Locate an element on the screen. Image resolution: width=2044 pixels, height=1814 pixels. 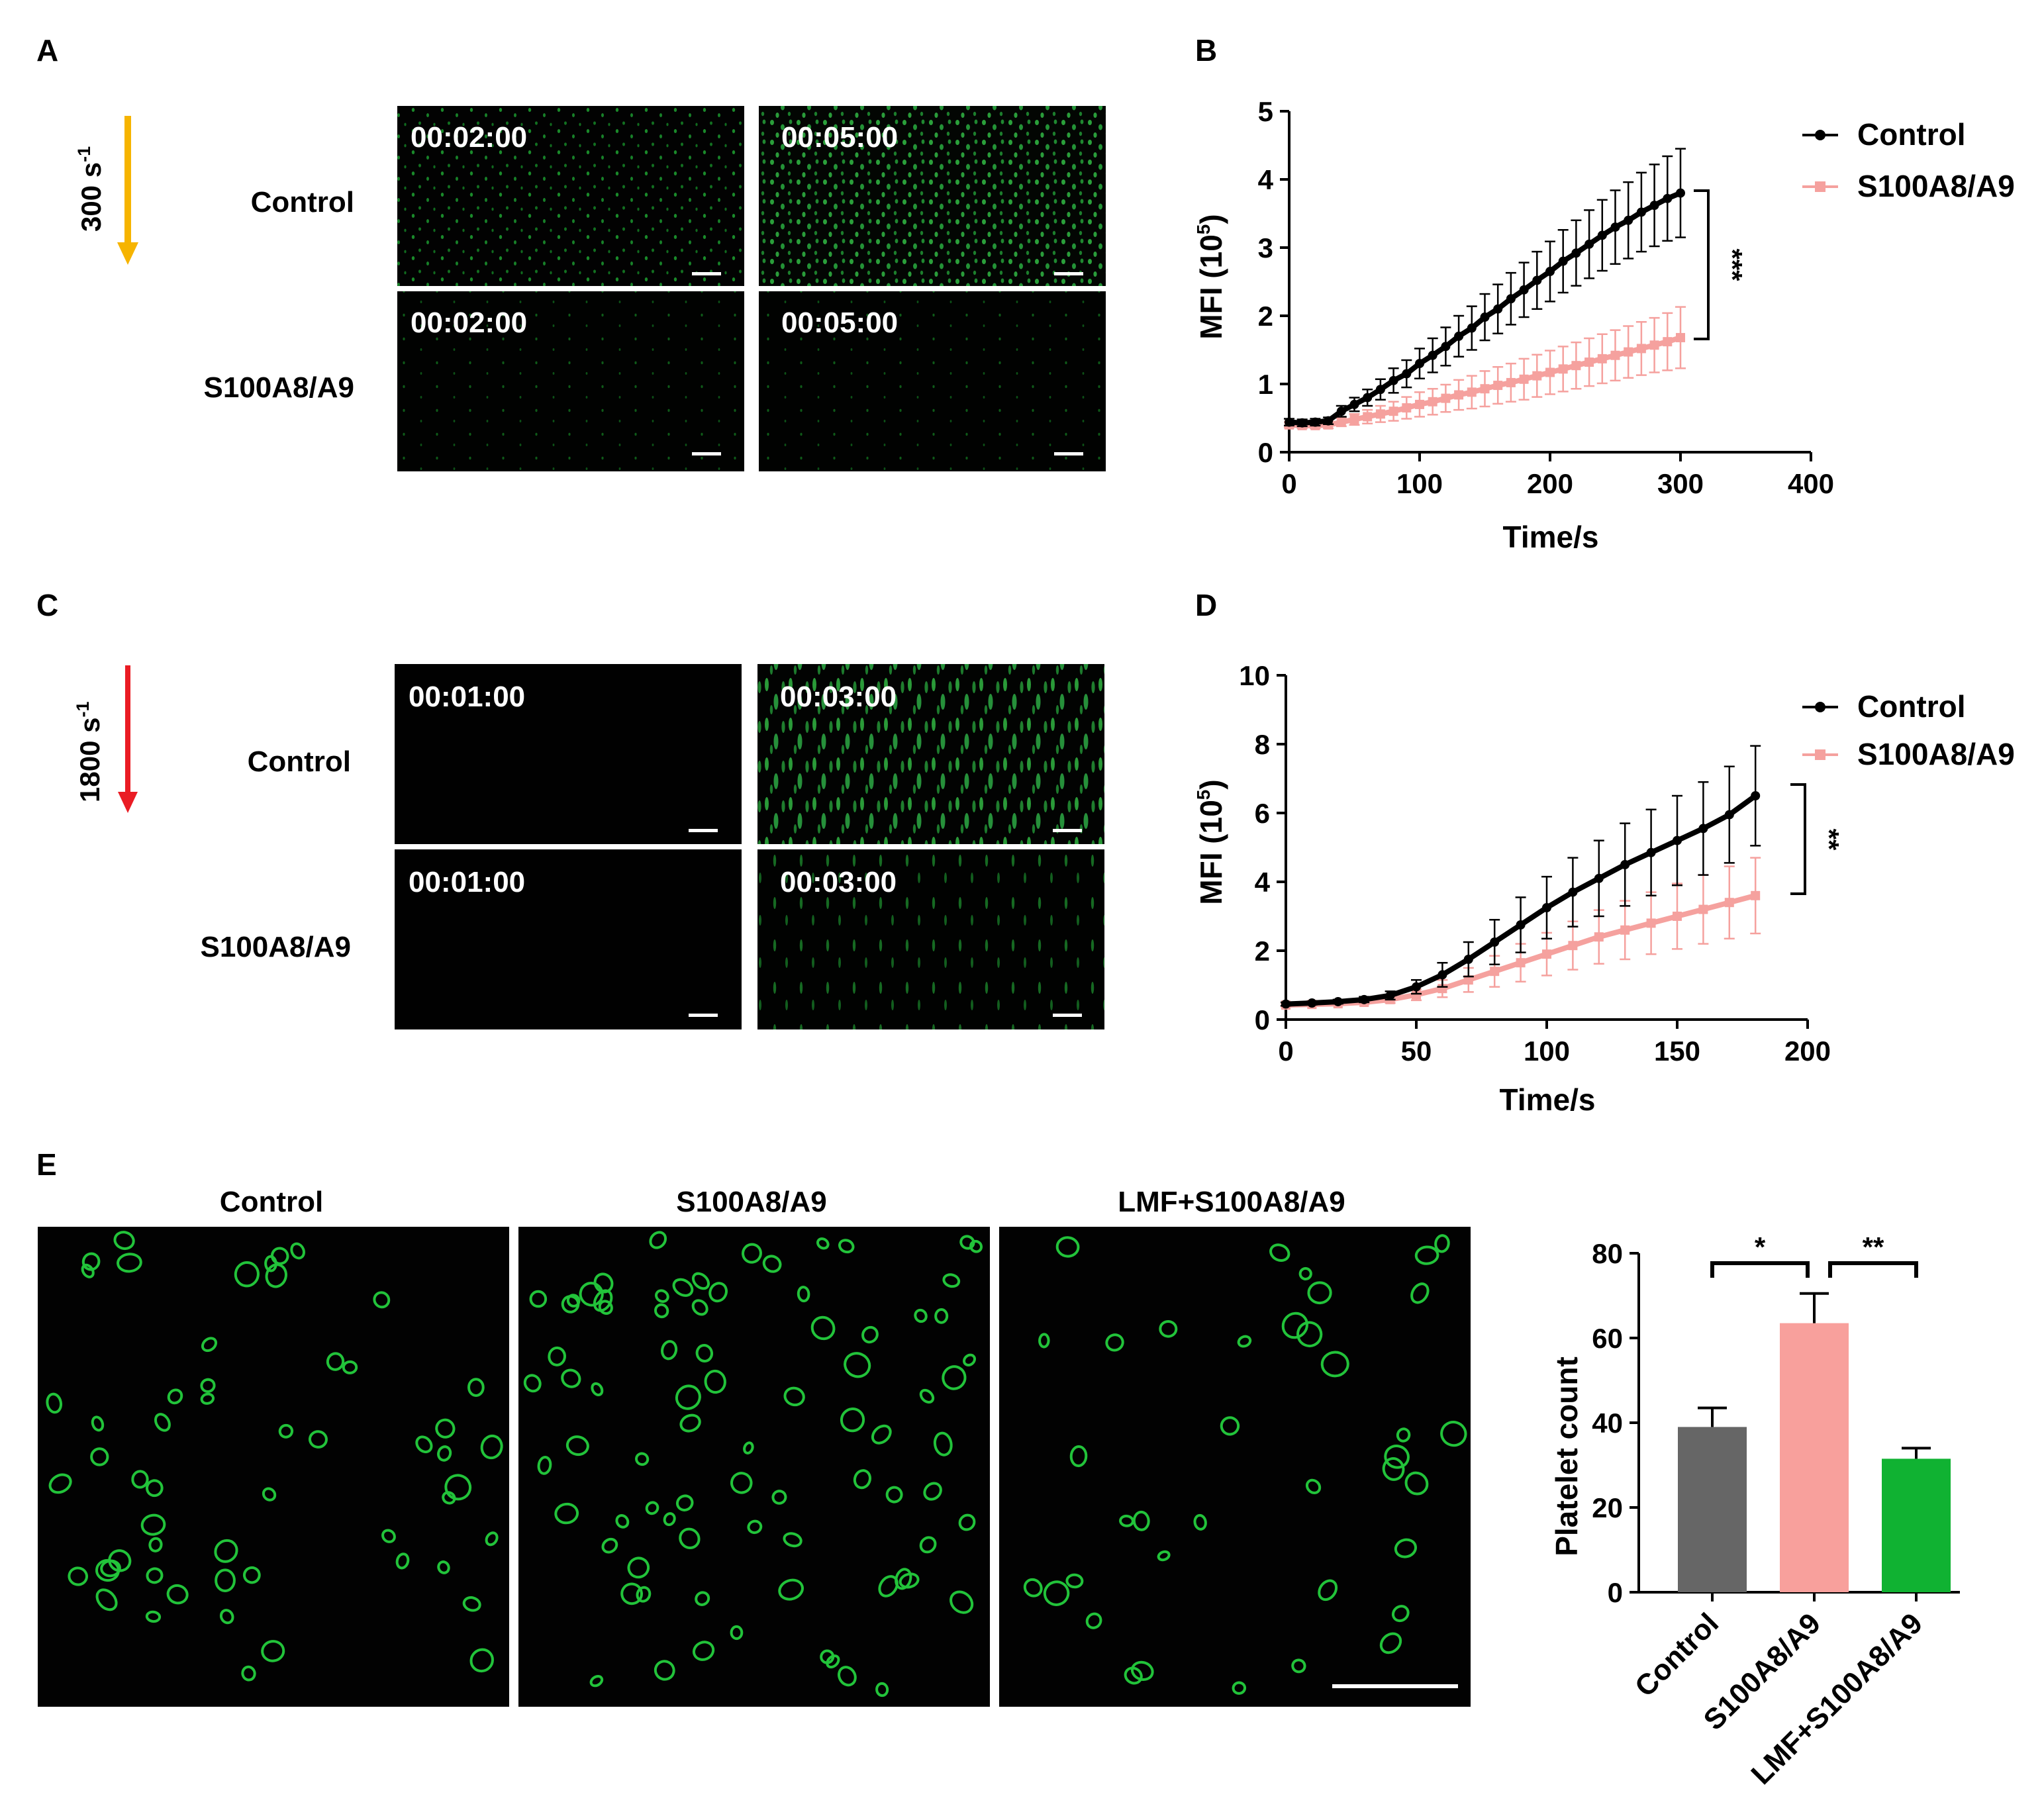
timestamp-a-control-t2: 00:05:00 is located at coordinates (839, 137).